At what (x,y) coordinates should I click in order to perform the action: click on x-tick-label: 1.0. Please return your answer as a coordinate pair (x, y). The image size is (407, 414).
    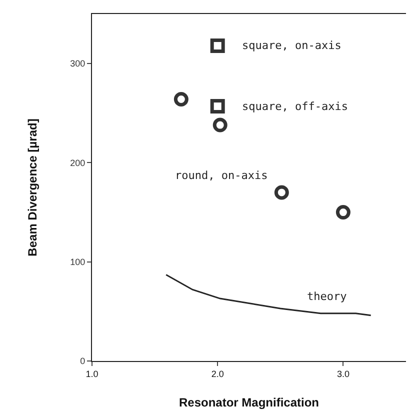
    Looking at the image, I should click on (92, 373).